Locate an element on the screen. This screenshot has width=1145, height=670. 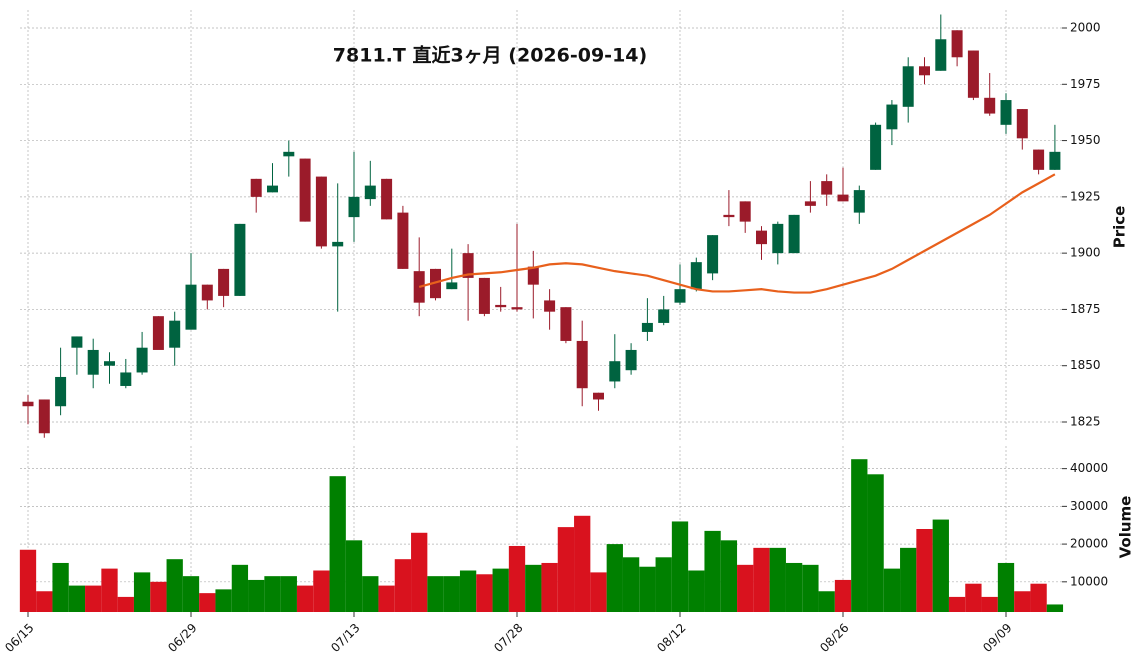
x-tick-label: 06/29 is located at coordinates (182, 638).